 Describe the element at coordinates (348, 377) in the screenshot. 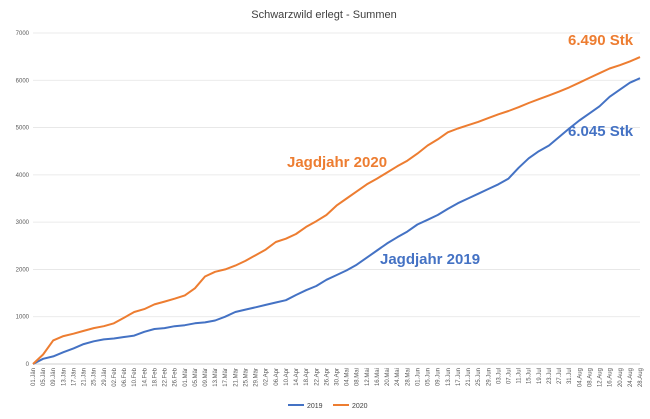

I see `x-tick-label: 04.Mai` at that location.